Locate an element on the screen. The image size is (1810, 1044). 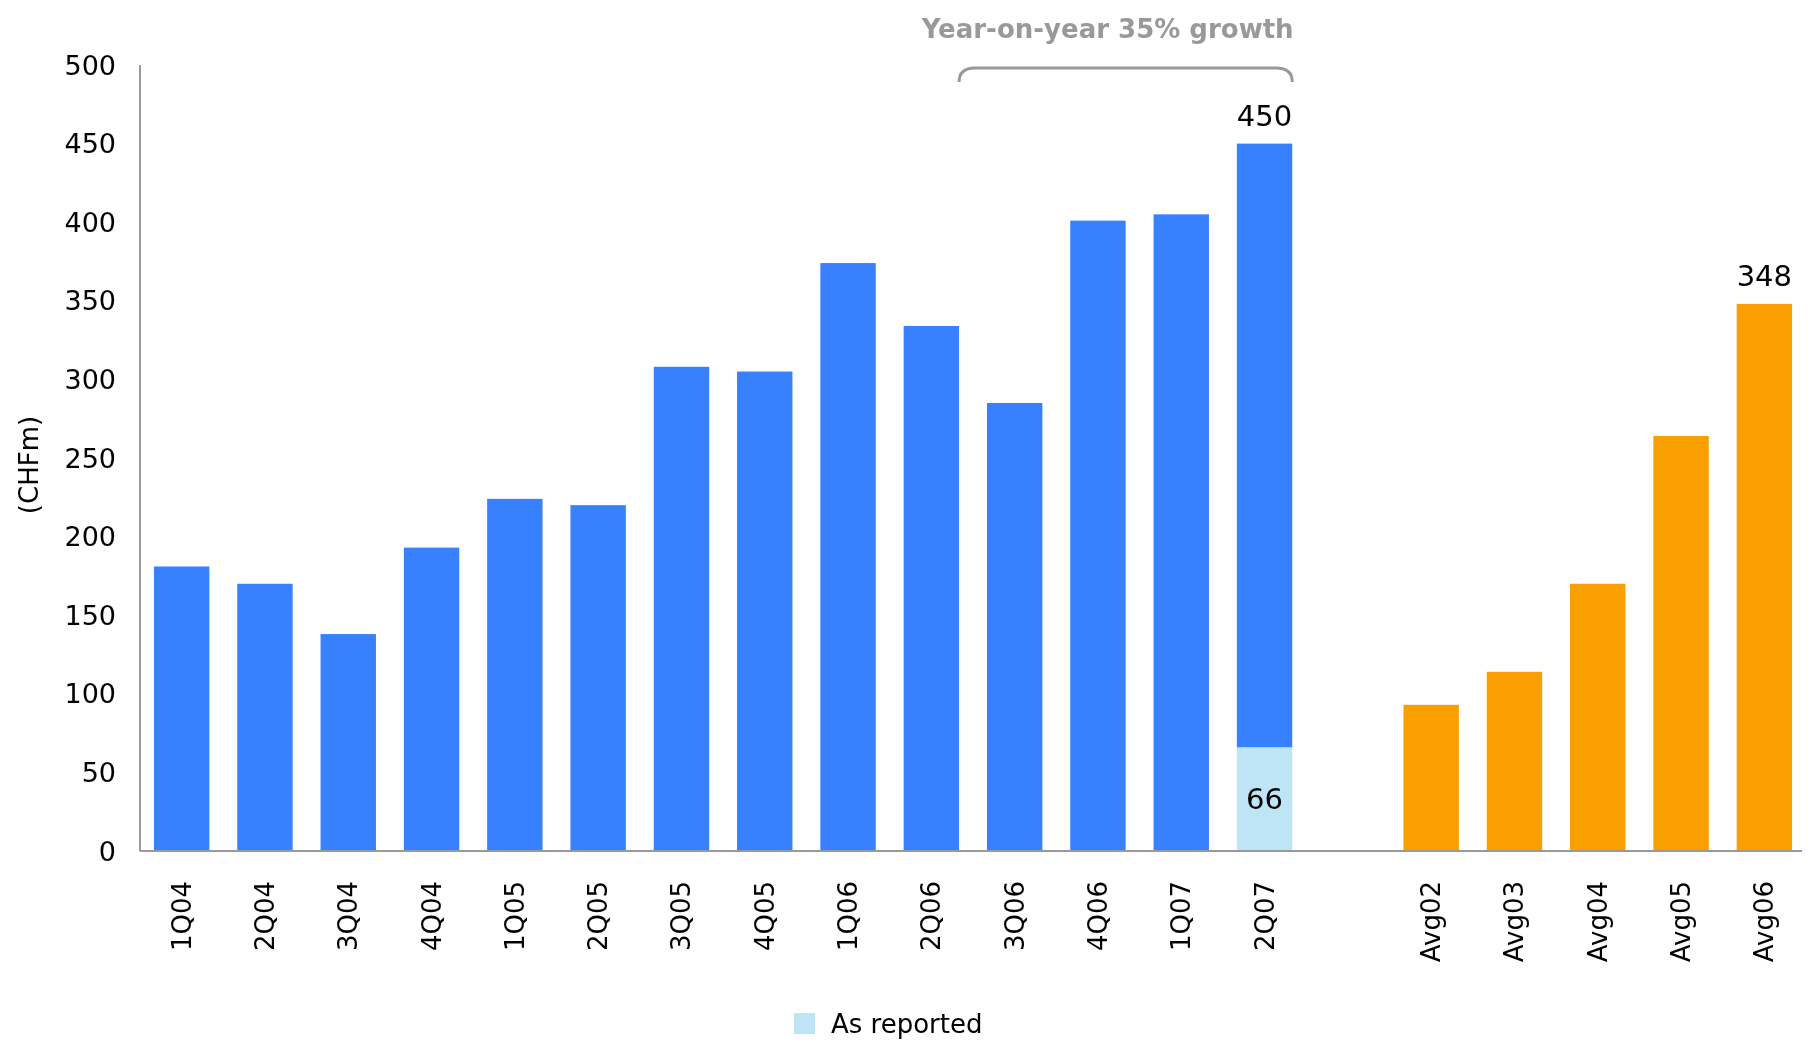
y-tick-label: 100 is located at coordinates (90, 694).